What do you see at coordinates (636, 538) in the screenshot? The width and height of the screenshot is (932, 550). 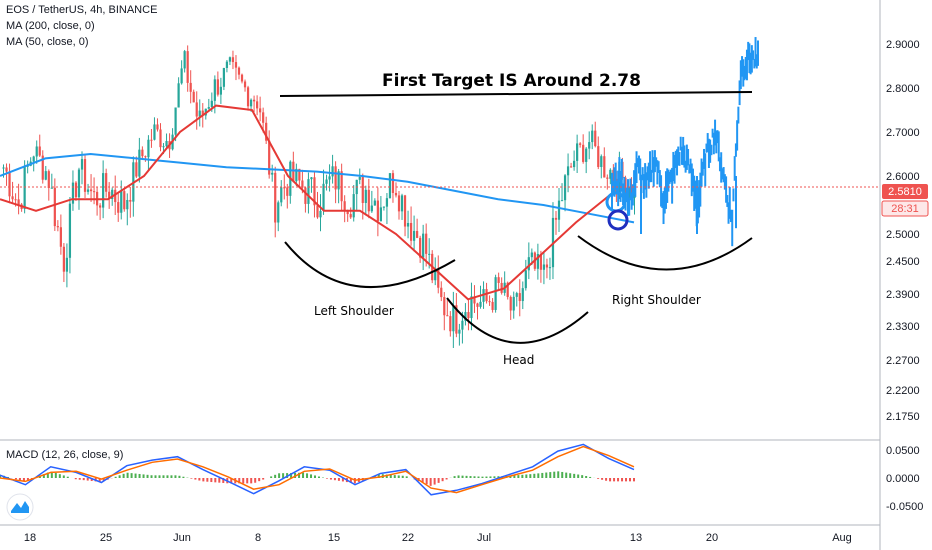 I see `time-tick-label: 13` at bounding box center [636, 538].